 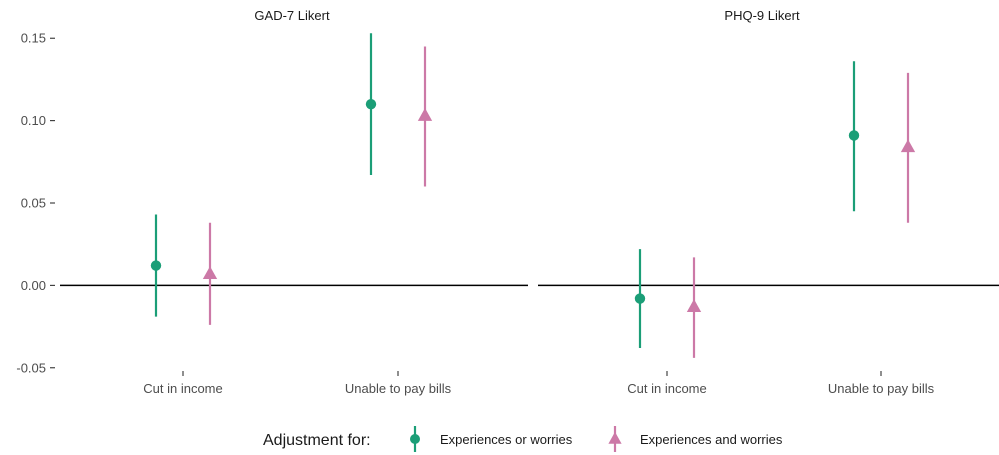 What do you see at coordinates (506, 439) in the screenshot?
I see `legend-label: Experiences or worries` at bounding box center [506, 439].